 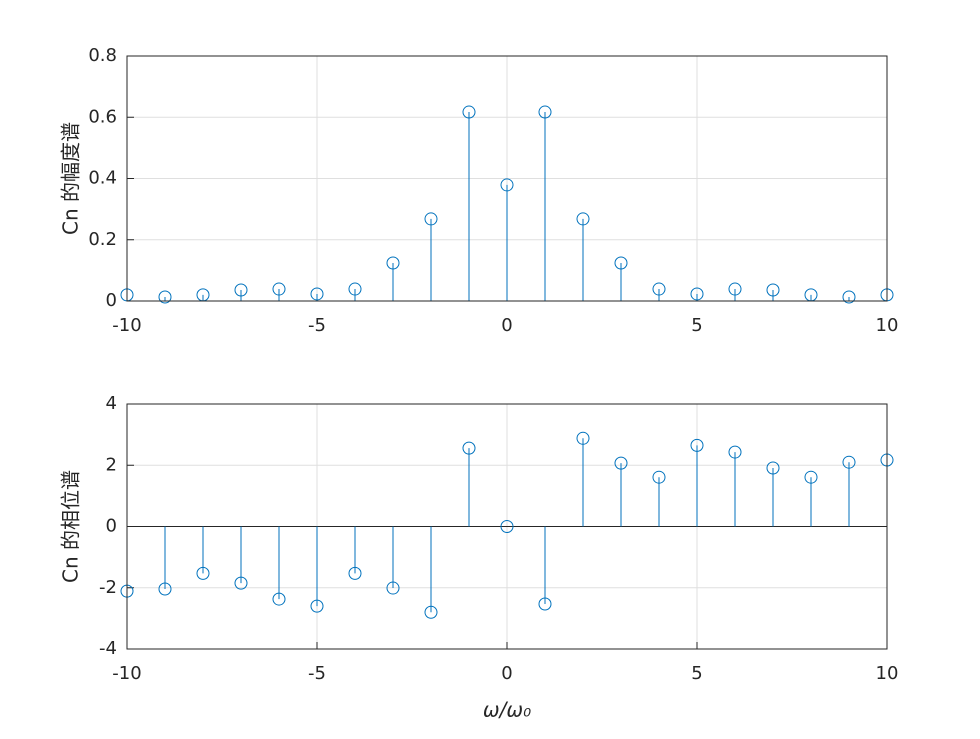 I want to click on y-tick-label: 0.2, so click(x=102, y=239).